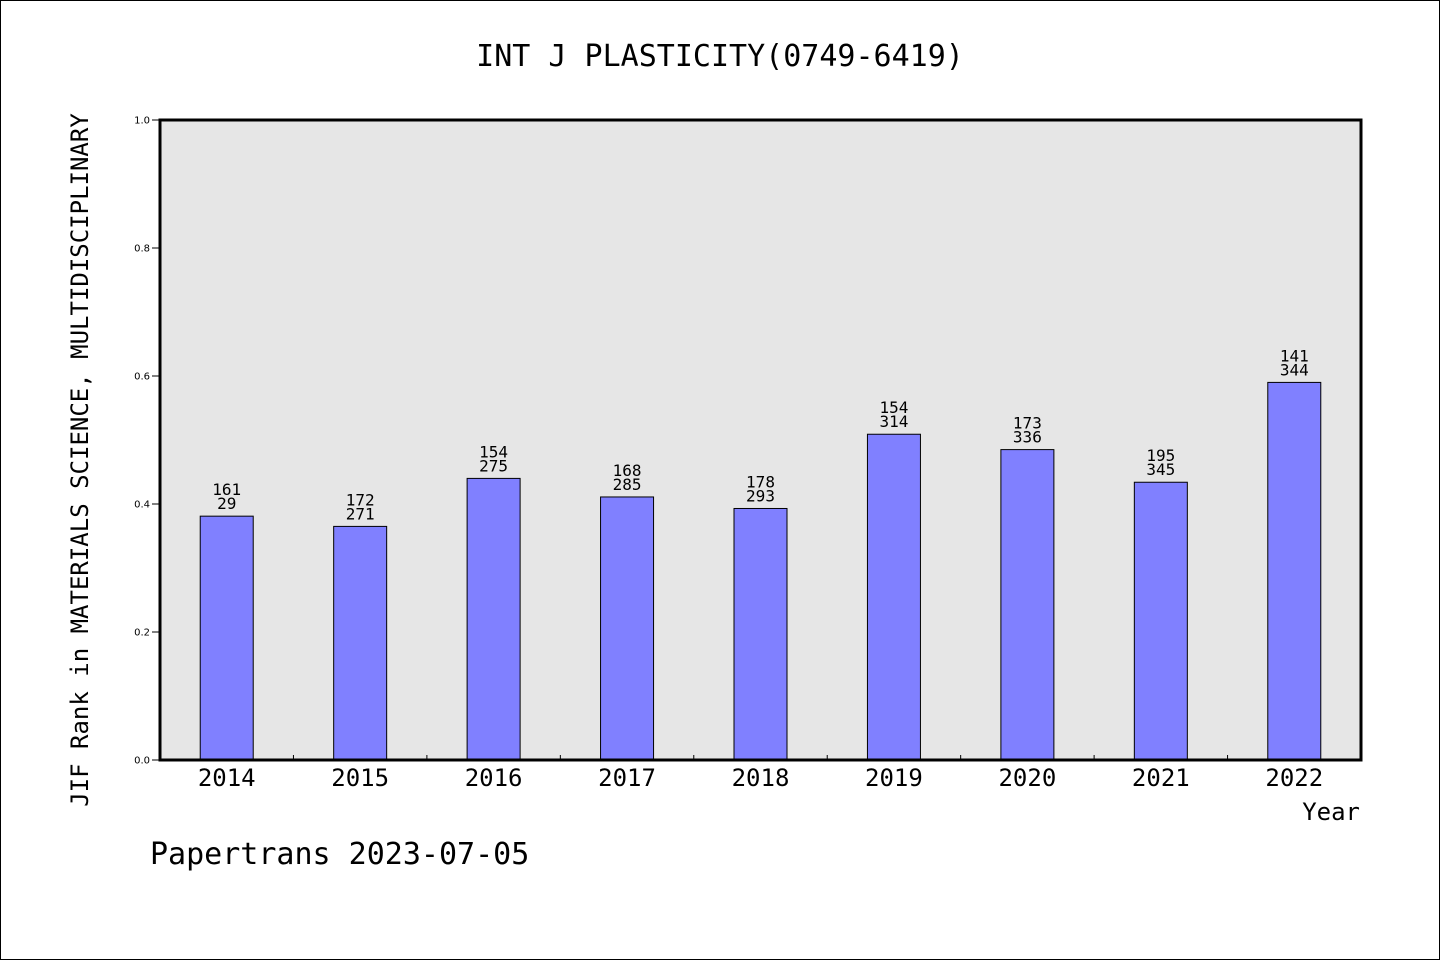 Image resolution: width=1440 pixels, height=960 pixels. What do you see at coordinates (894, 778) in the screenshot?
I see `x-tick-label: 2019` at bounding box center [894, 778].